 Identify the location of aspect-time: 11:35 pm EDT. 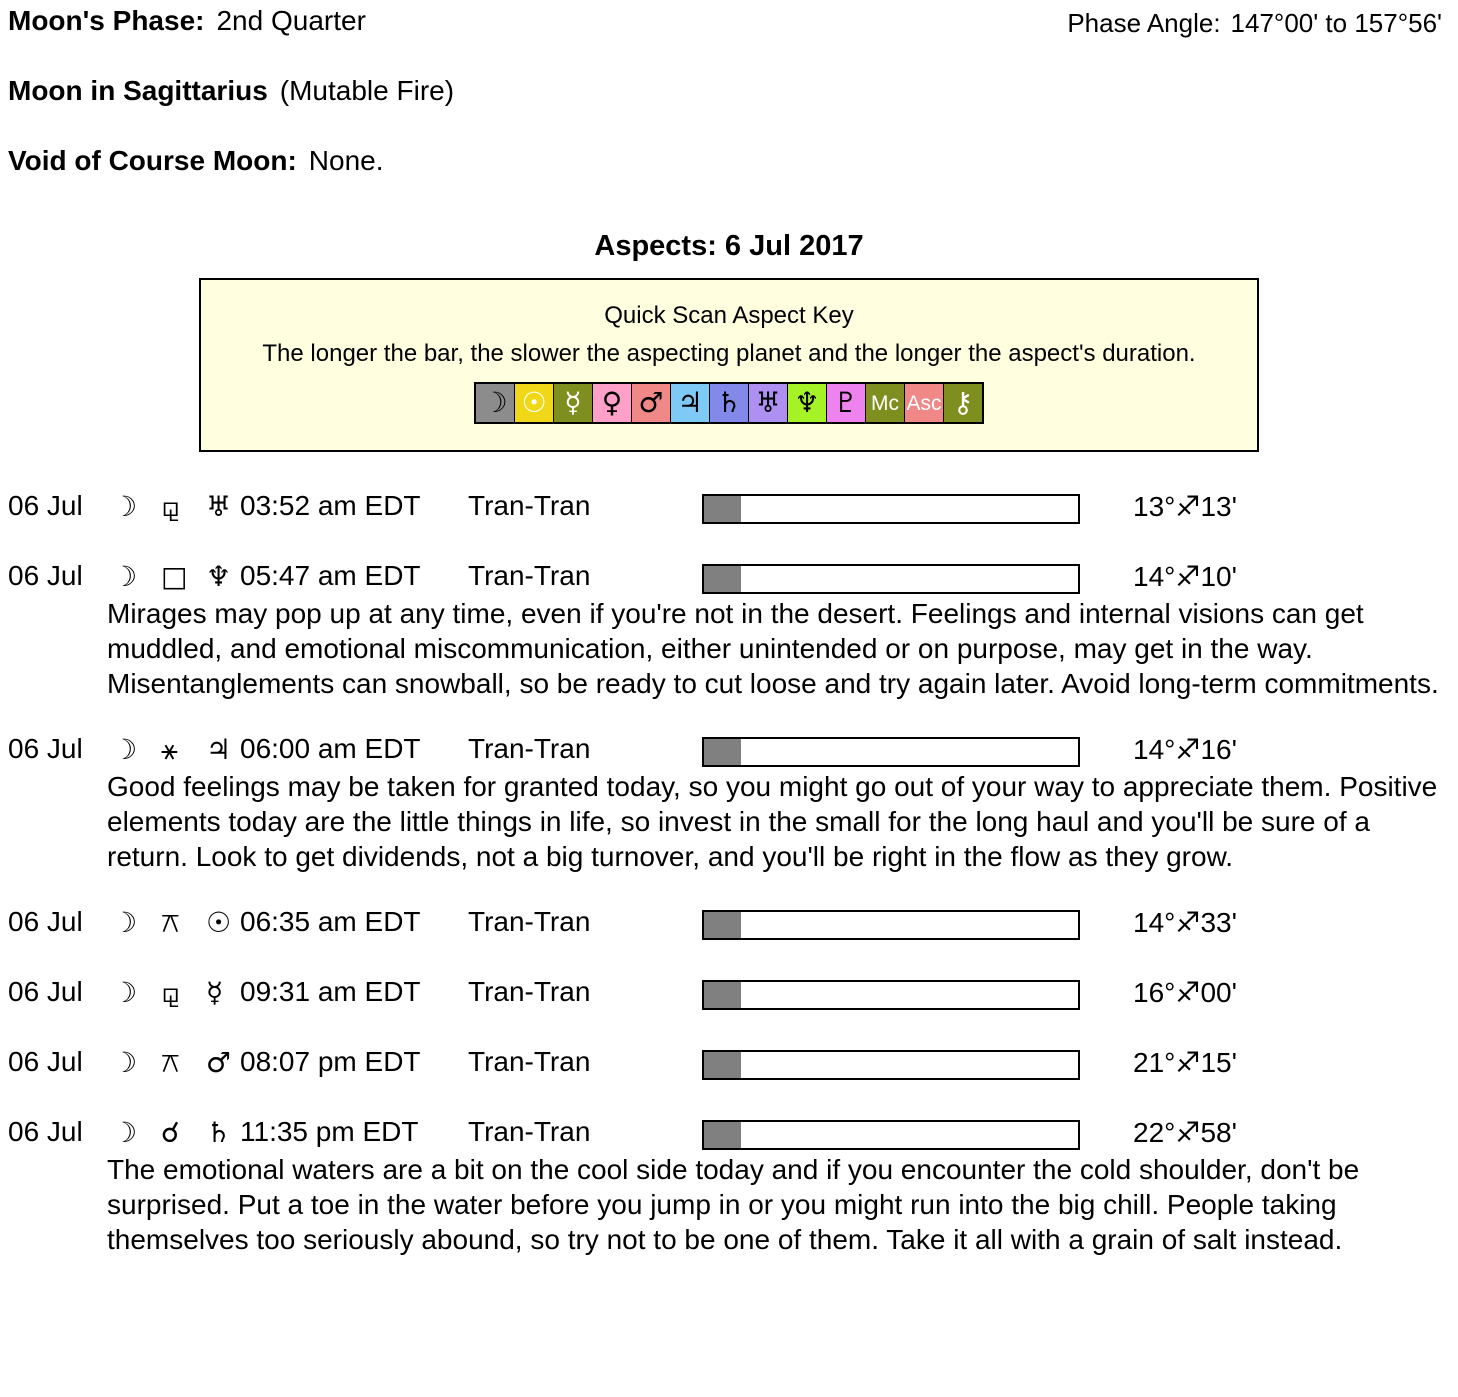
(329, 1131).